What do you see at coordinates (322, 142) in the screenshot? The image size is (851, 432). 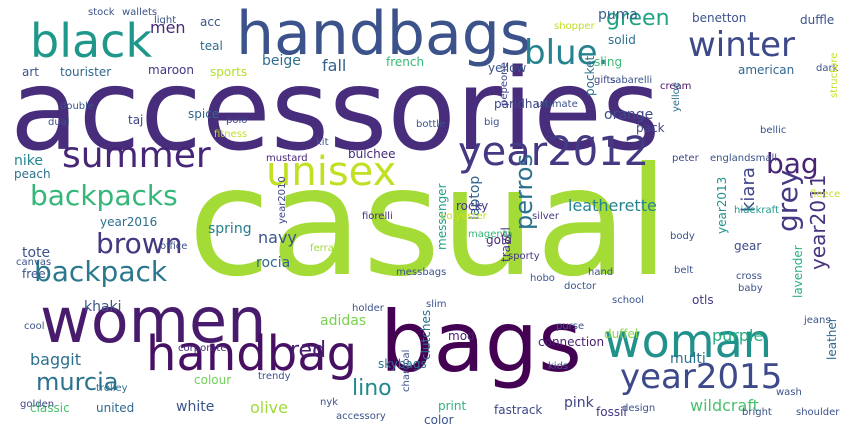 I see `word-kit: kit` at bounding box center [322, 142].